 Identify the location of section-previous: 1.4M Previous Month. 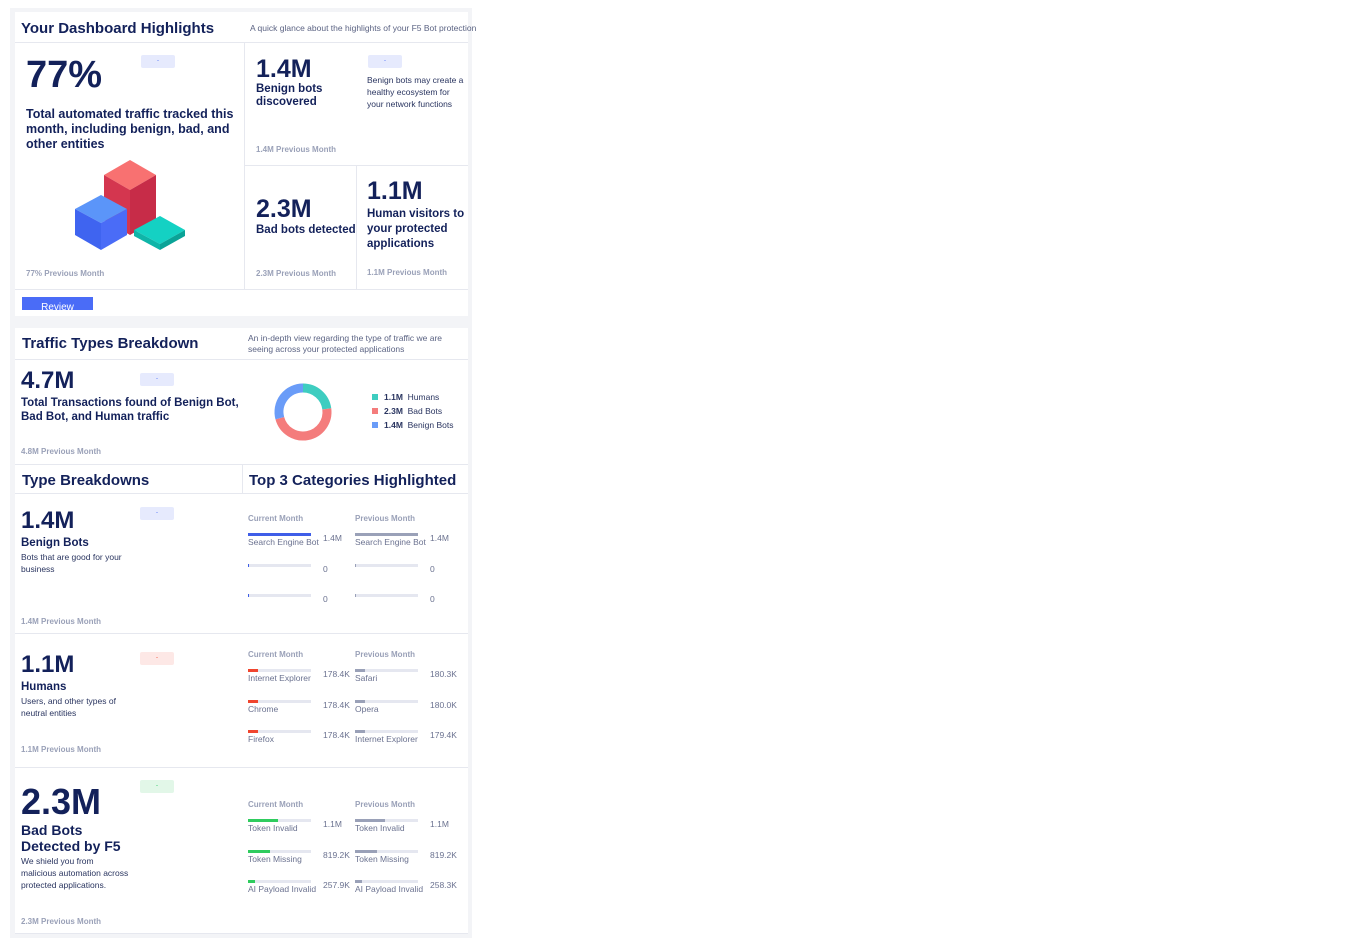
(61, 621).